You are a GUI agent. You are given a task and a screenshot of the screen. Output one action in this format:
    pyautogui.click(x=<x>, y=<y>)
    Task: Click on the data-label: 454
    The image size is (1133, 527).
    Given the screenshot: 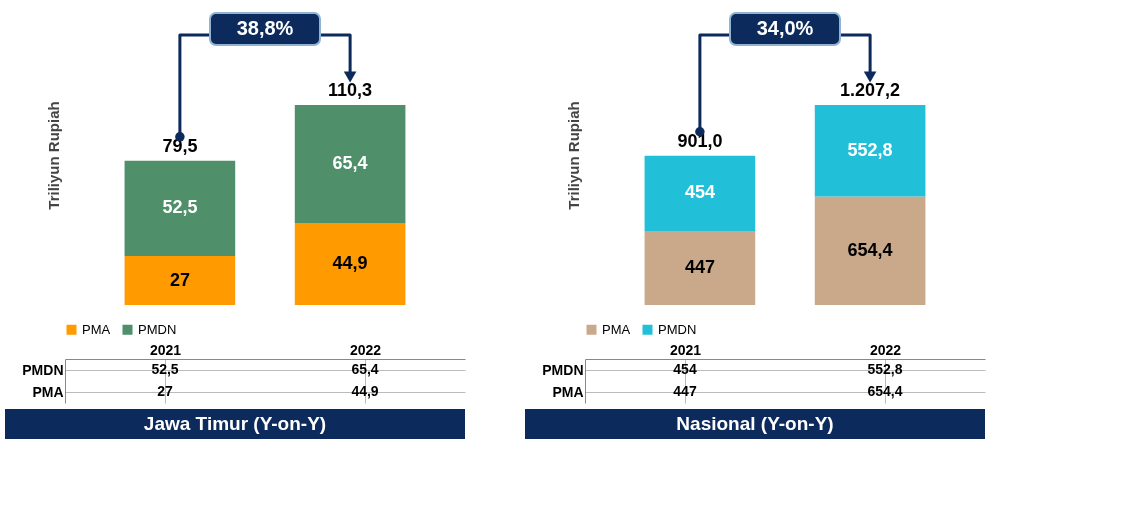 What is the action you would take?
    pyautogui.click(x=685, y=369)
    